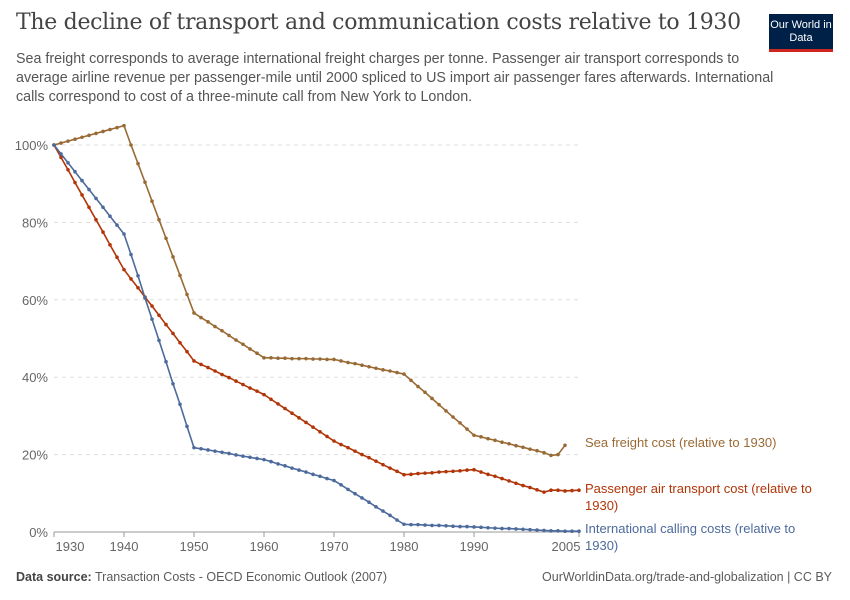 This screenshot has width=850, height=600. Describe the element at coordinates (474, 546) in the screenshot. I see `x-tick-label: 1990` at that location.